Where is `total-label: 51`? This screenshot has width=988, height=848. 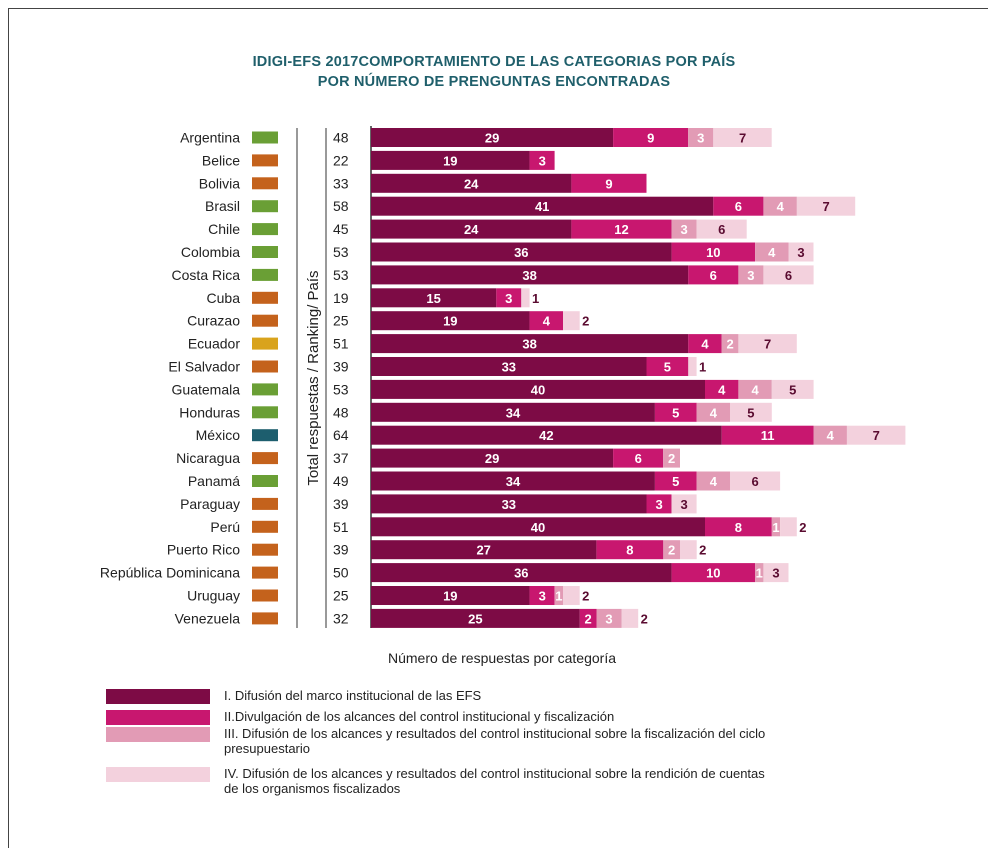
total-label: 51 is located at coordinates (341, 344).